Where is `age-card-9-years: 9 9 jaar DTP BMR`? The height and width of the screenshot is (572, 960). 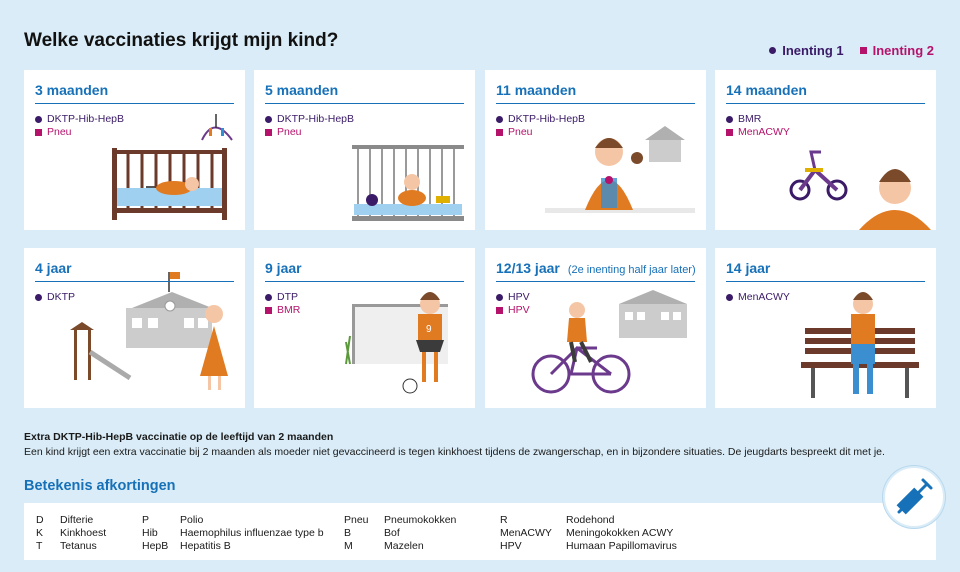 age-card-9-years: 9 9 jaar DTP BMR is located at coordinates (364, 328).